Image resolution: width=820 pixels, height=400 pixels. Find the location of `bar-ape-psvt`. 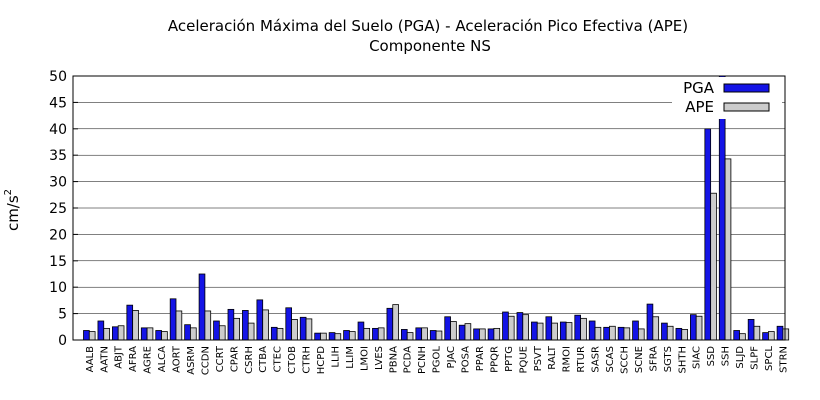

bar-ape-psvt is located at coordinates (540, 331).